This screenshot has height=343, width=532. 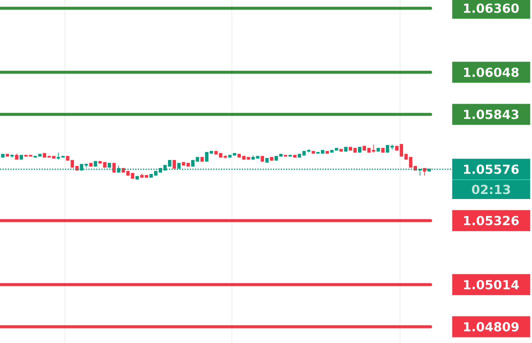 I want to click on y-tick-label: 1.05843, so click(x=491, y=115).